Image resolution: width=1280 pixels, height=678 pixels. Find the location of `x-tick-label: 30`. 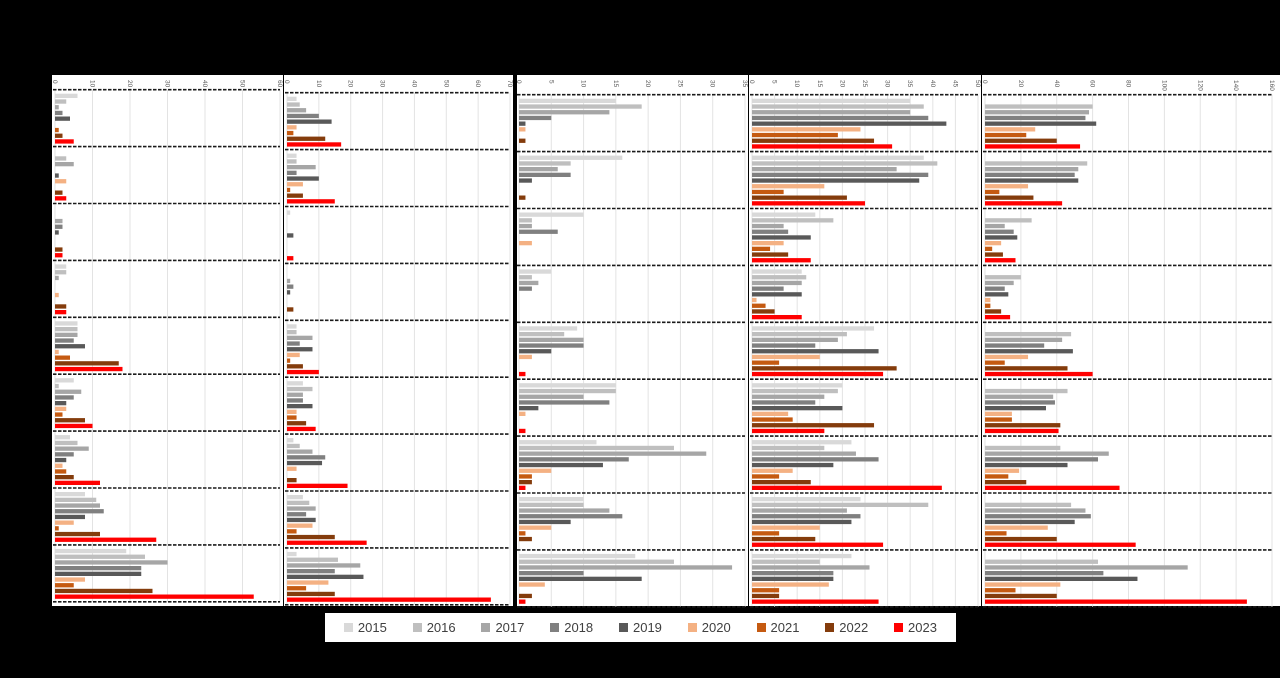

x-tick-label: 30 is located at coordinates (382, 84).